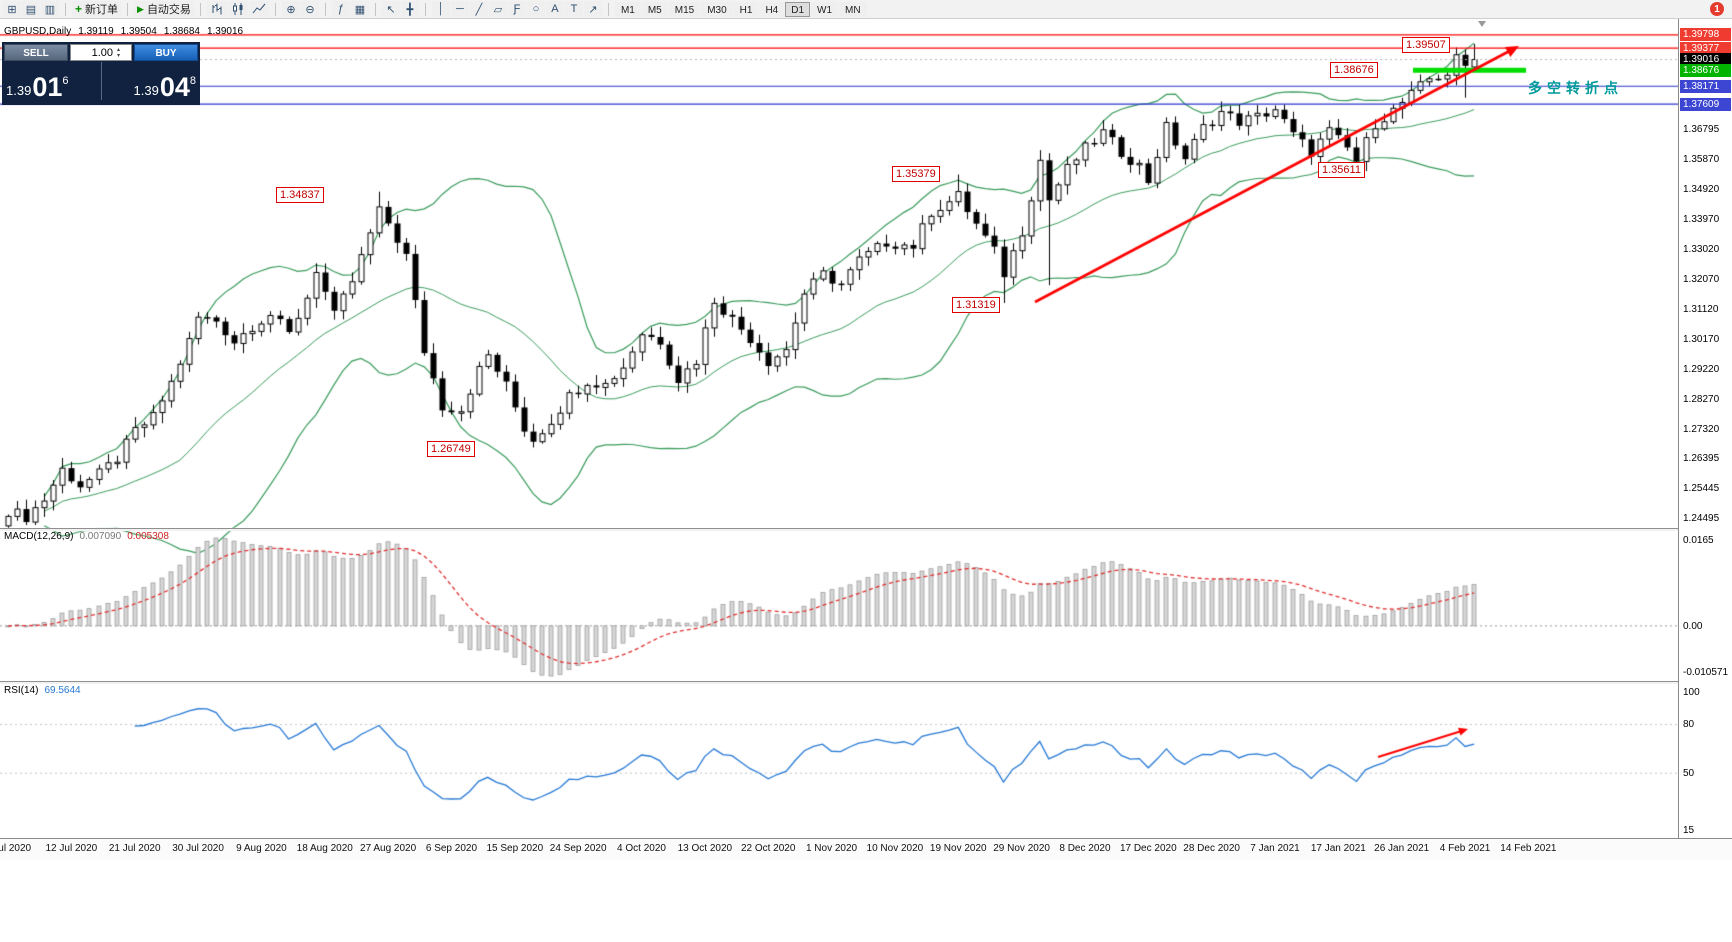 The width and height of the screenshot is (1732, 942). Describe the element at coordinates (1693, 626) in the screenshot. I see `macd-axis-zero: 0.00` at that location.